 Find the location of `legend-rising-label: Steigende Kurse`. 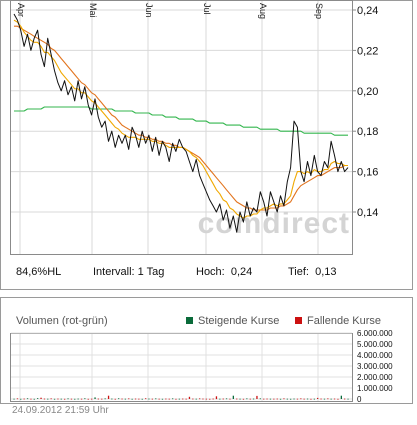

legend-rising-label: Steigende Kurse is located at coordinates (238, 321).